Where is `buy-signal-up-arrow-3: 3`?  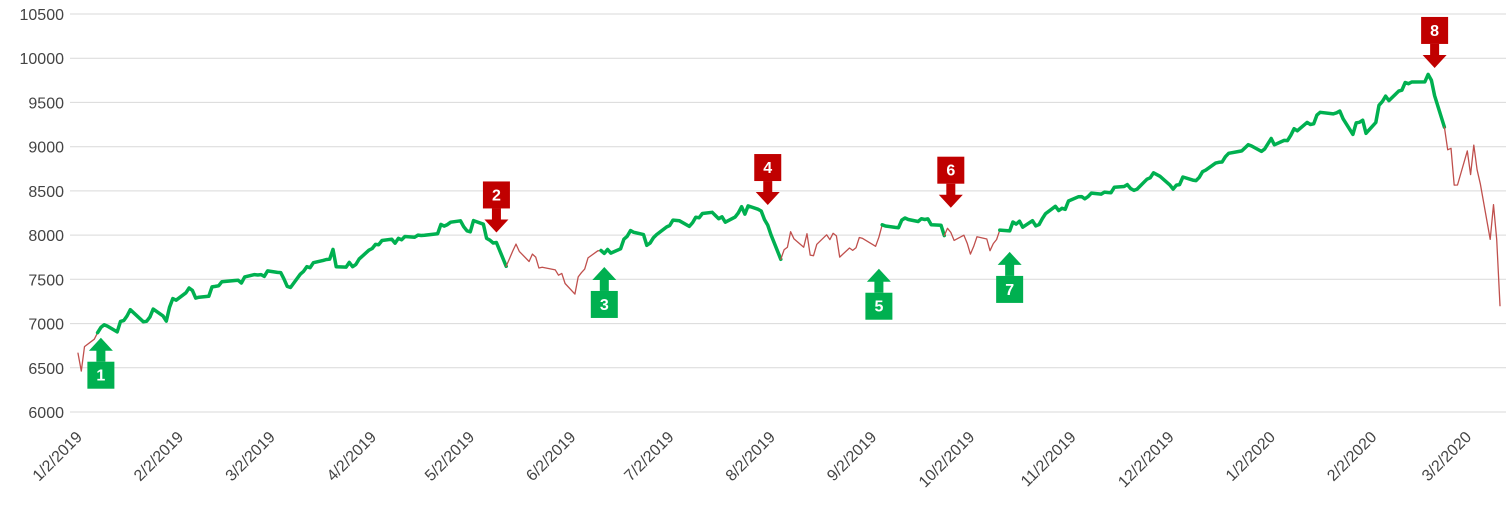 buy-signal-up-arrow-3: 3 is located at coordinates (604, 292).